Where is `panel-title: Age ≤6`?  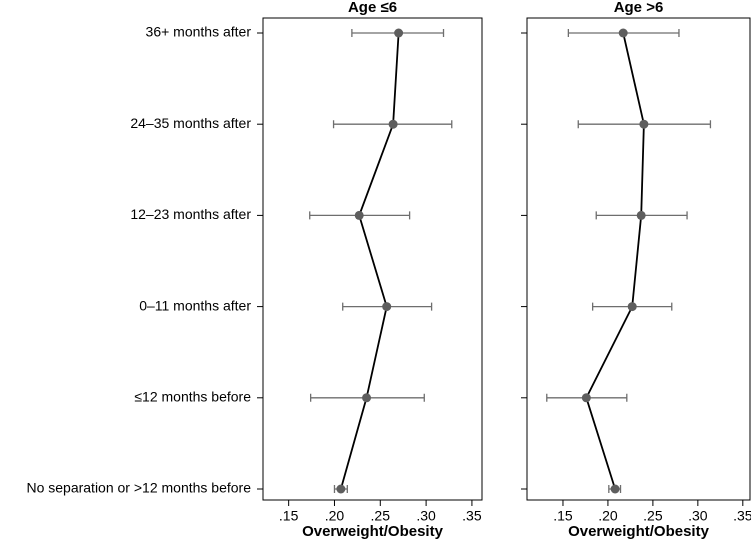 panel-title: Age ≤6 is located at coordinates (372, 8).